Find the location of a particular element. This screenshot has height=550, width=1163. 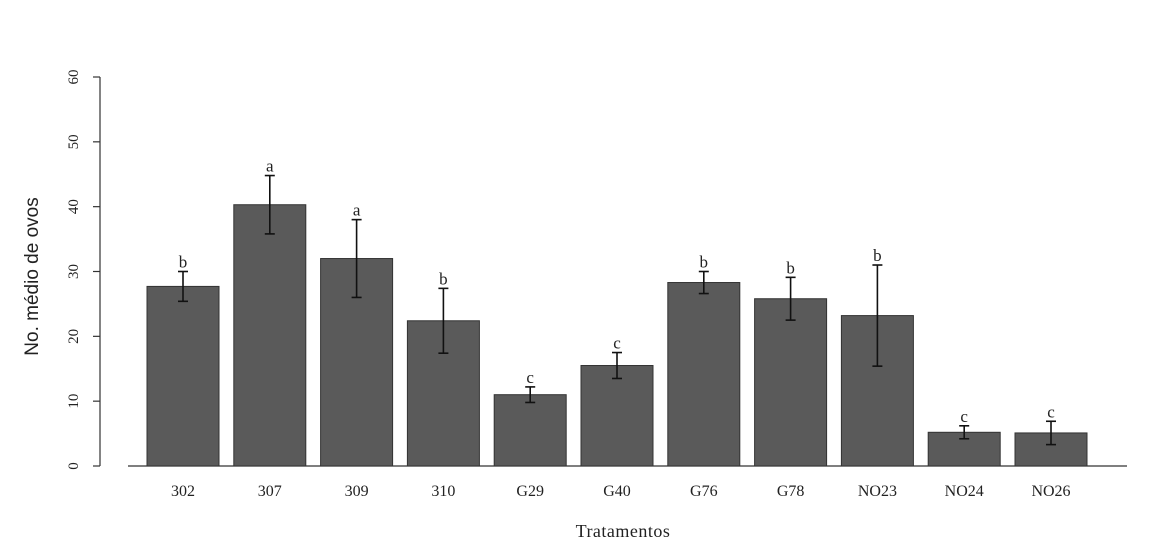

x-tick-label: G40 is located at coordinates (617, 491).